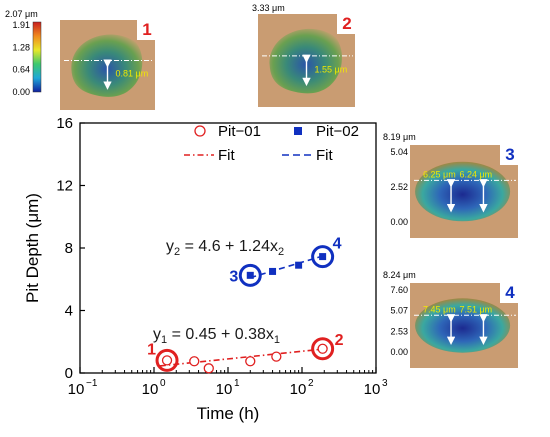 This screenshot has width=550, height=437. I want to click on inset-scale-tick: 7.60, so click(399, 290).